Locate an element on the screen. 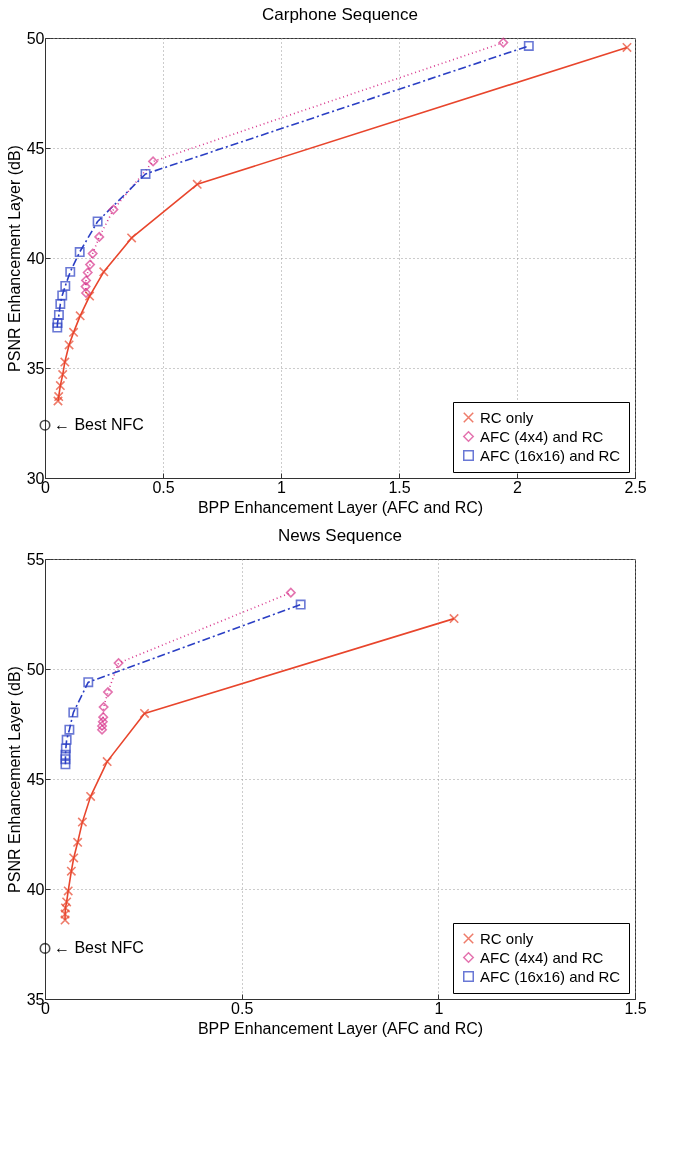 This screenshot has width=692, height=1162. x-tick-label: 2 is located at coordinates (518, 487).